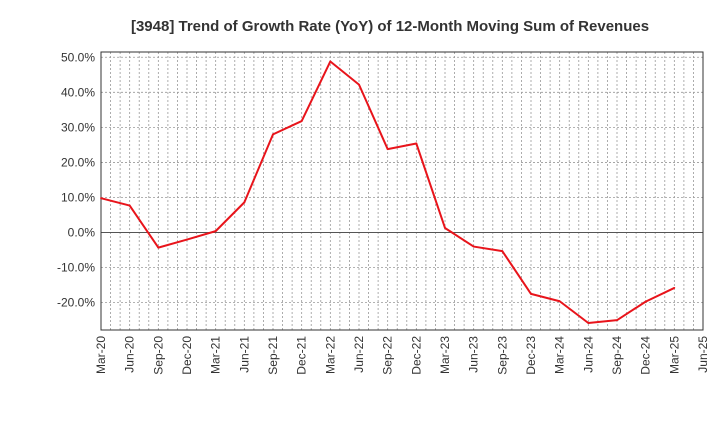  Describe the element at coordinates (416, 355) in the screenshot. I see `x-tick-label: Dec-22` at that location.